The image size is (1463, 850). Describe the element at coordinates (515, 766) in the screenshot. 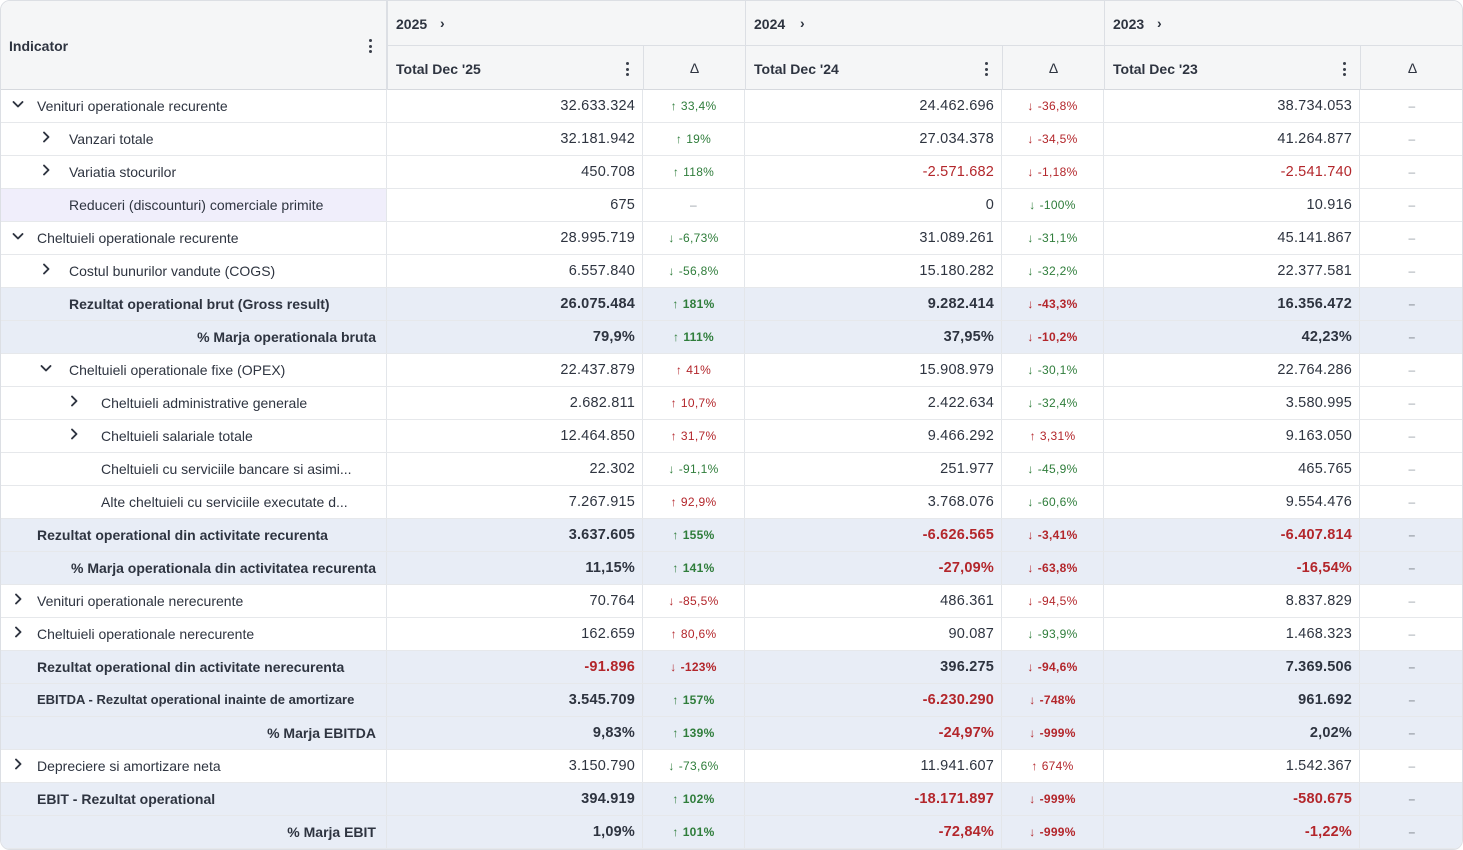

I see `value-cell-2025: 3.150.790` at that location.